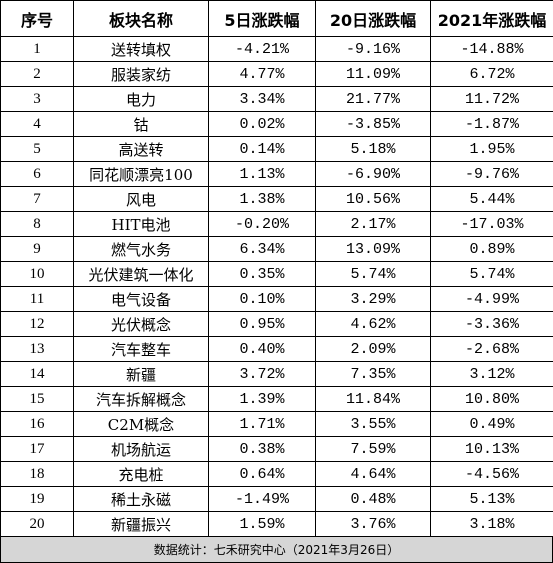 The width and height of the screenshot is (553, 563). I want to click on change-5day-cell: 3.34%, so click(262, 99).